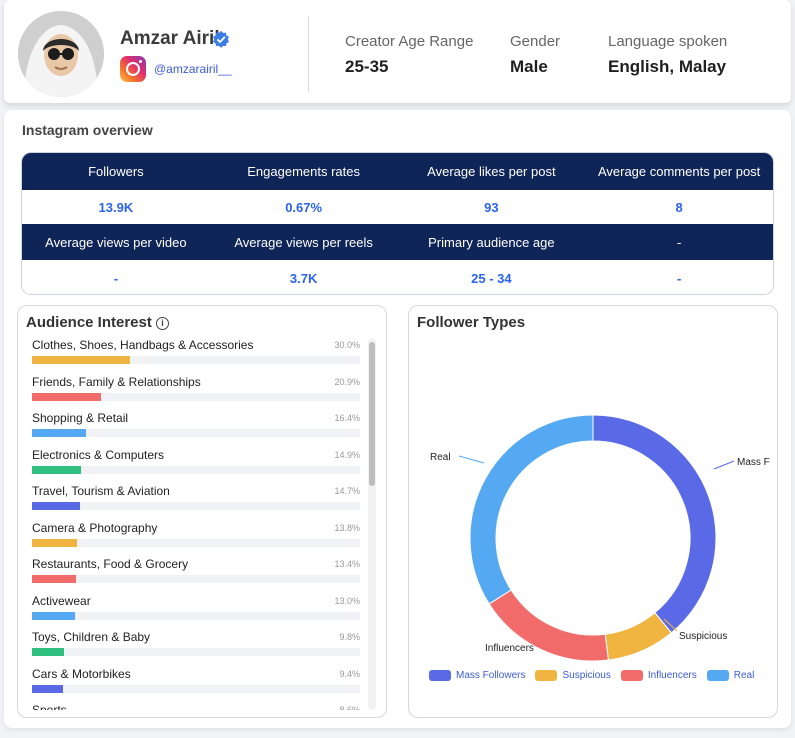  Describe the element at coordinates (196, 612) in the screenshot. I see `interest-item: Activewear 13.0%` at that location.